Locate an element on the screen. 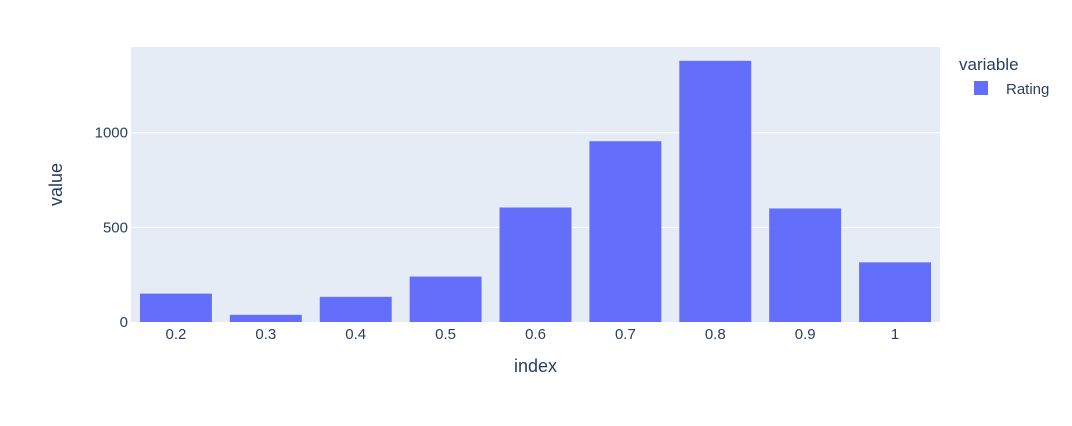  legend-title: variable is located at coordinates (989, 64).